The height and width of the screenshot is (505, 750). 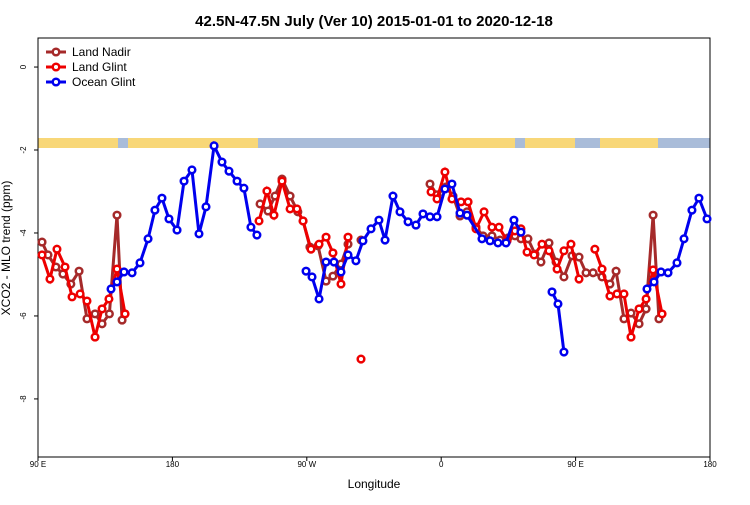 I want to click on y-tick-label: -8, so click(x=23, y=399).